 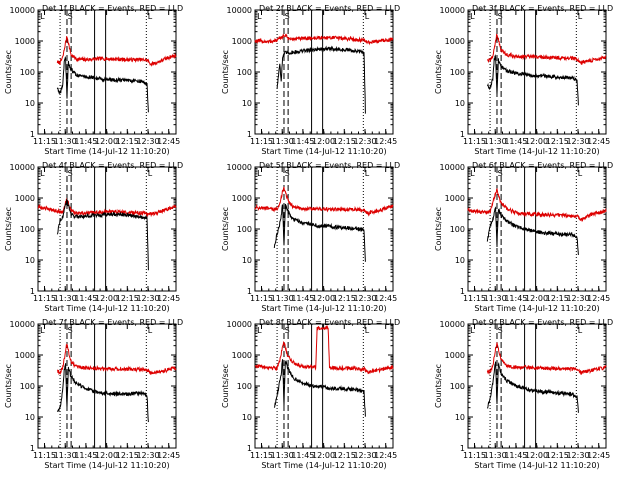 I want to click on chart-title: Det 4f BLACK = Events, RED = LLD, so click(x=112, y=165).